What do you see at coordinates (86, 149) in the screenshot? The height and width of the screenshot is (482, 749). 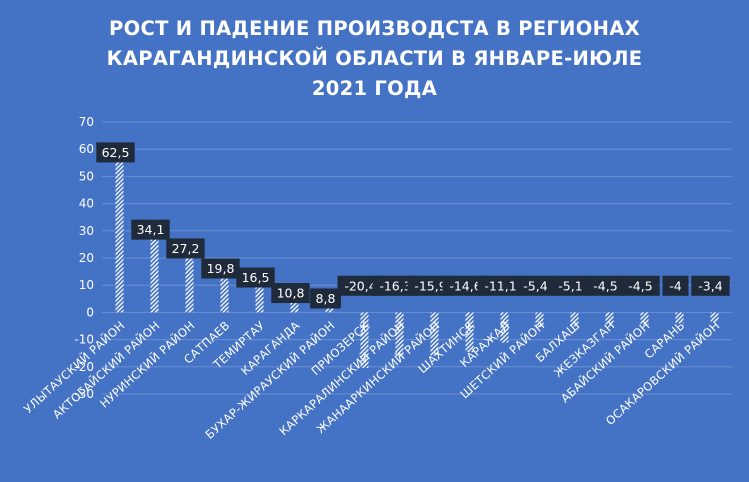 I see `y-tick-label: 60` at bounding box center [86, 149].